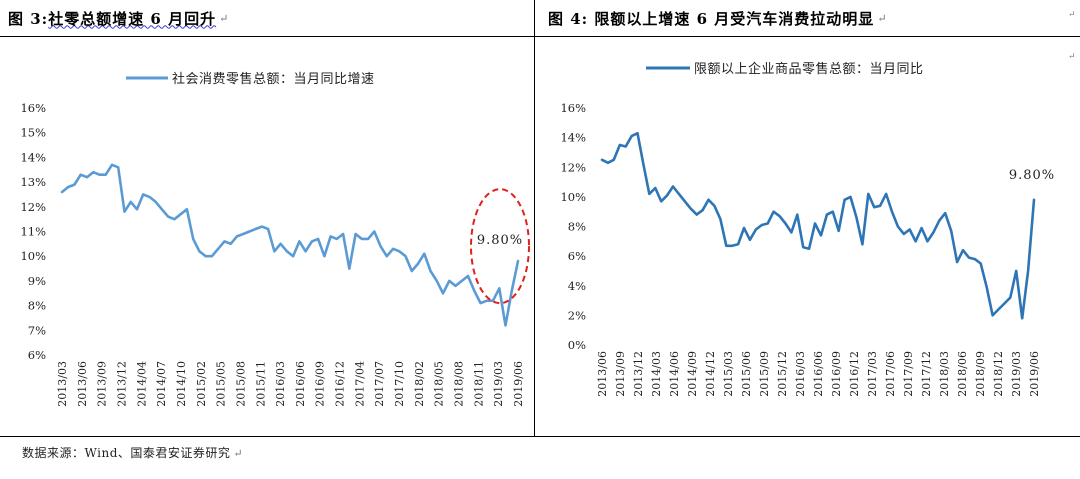  Describe the element at coordinates (809, 69) in the screenshot. I see `legend-label: 限额以上企业商品零售总额：当月同比` at that location.